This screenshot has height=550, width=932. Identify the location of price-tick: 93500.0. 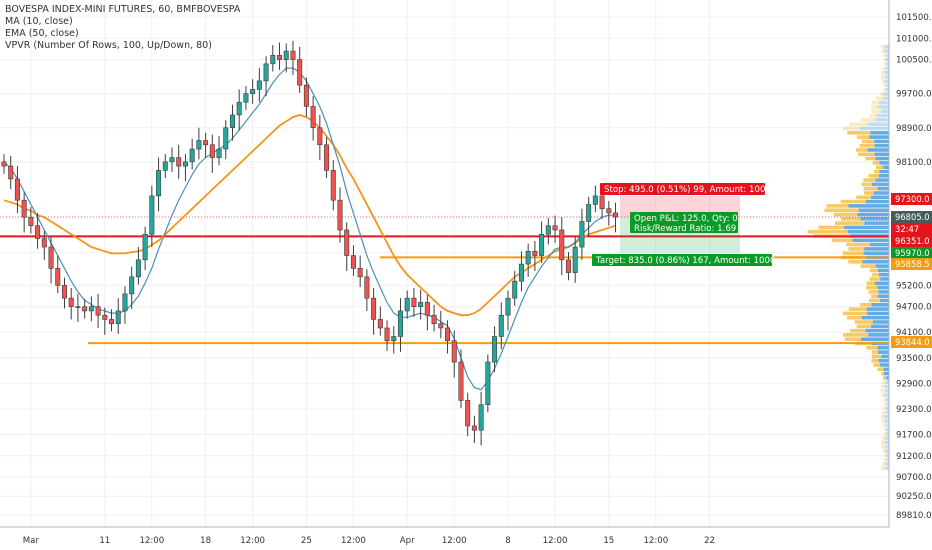
(914, 359).